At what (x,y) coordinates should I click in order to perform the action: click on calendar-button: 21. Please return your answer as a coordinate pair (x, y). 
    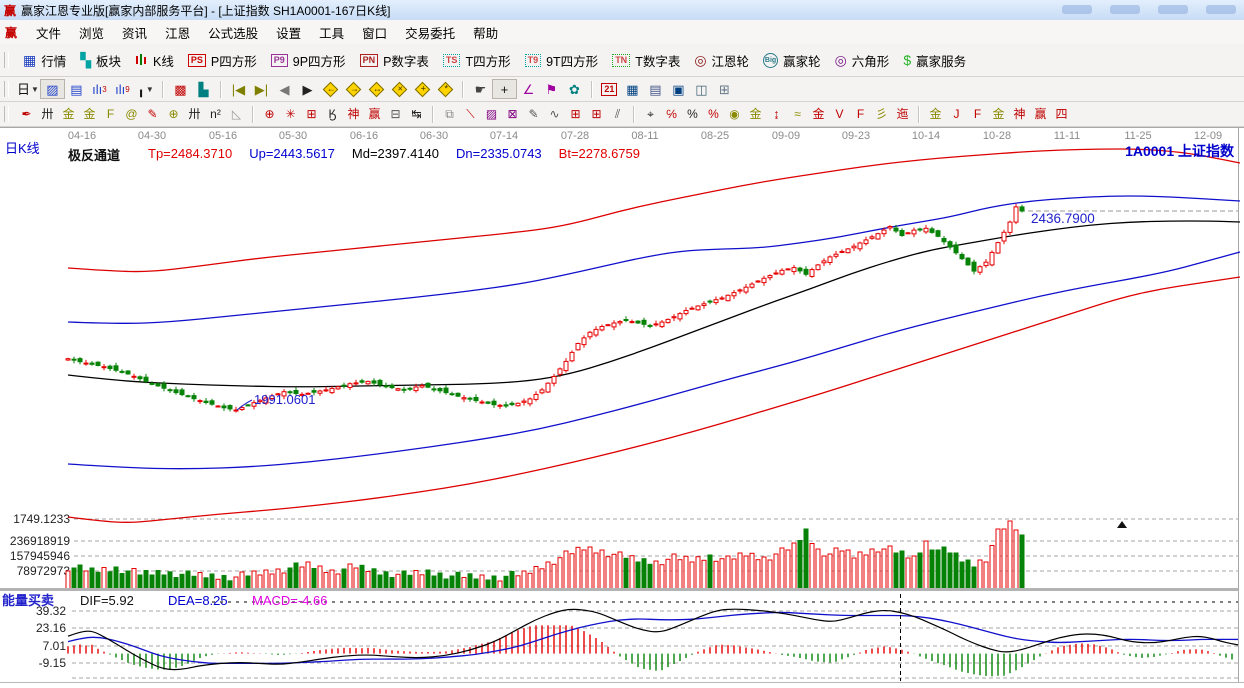
    Looking at the image, I should click on (609, 89).